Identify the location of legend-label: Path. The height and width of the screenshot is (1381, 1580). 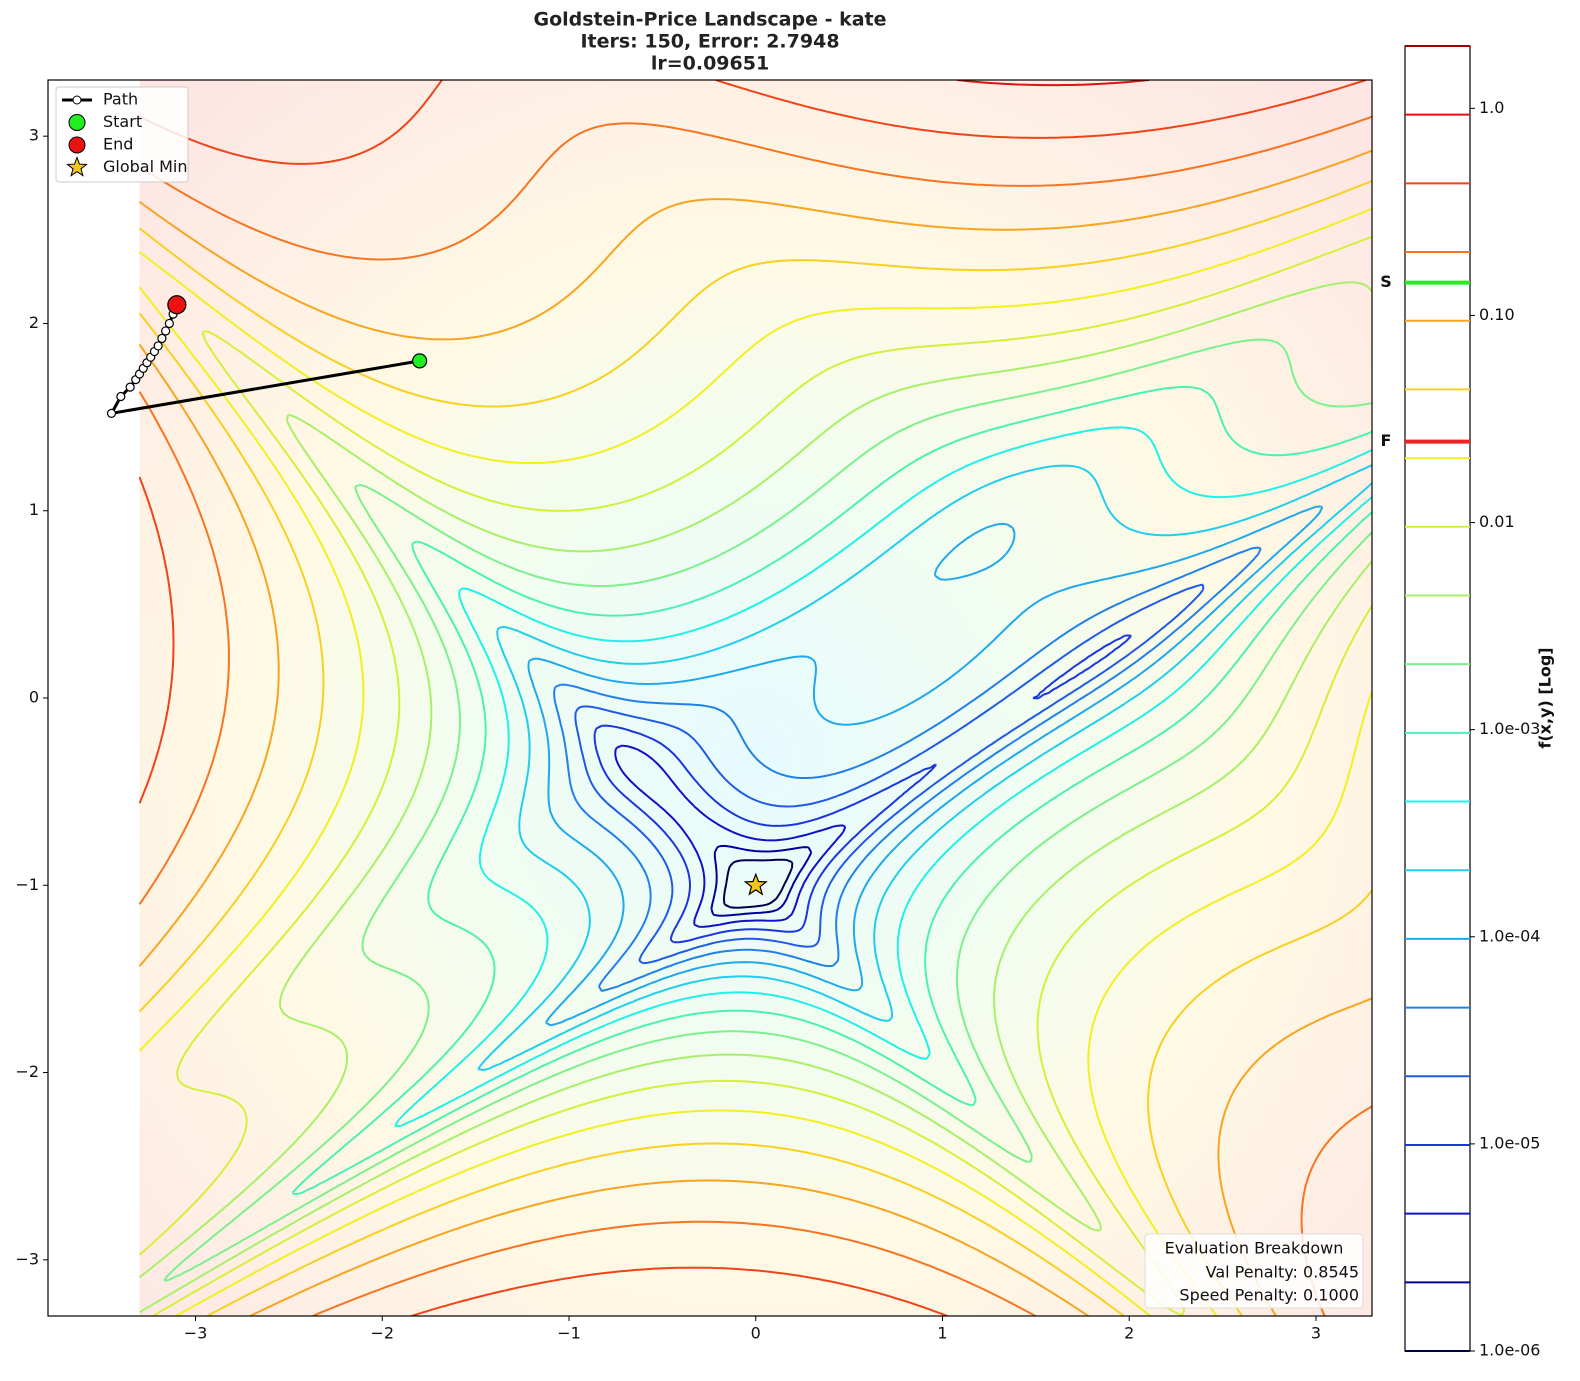
(120, 99).